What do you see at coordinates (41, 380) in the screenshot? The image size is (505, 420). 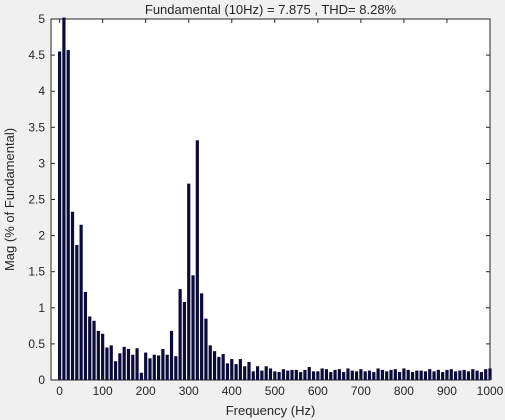 I see `y-tick-label: 0` at bounding box center [41, 380].